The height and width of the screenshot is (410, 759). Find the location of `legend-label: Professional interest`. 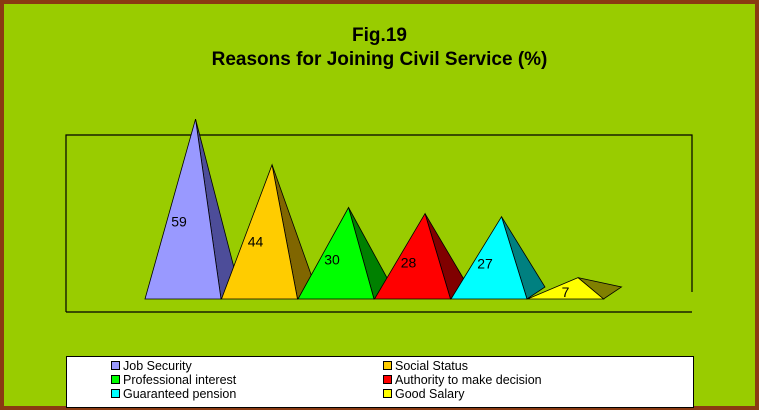

legend-label: Professional interest is located at coordinates (180, 380).